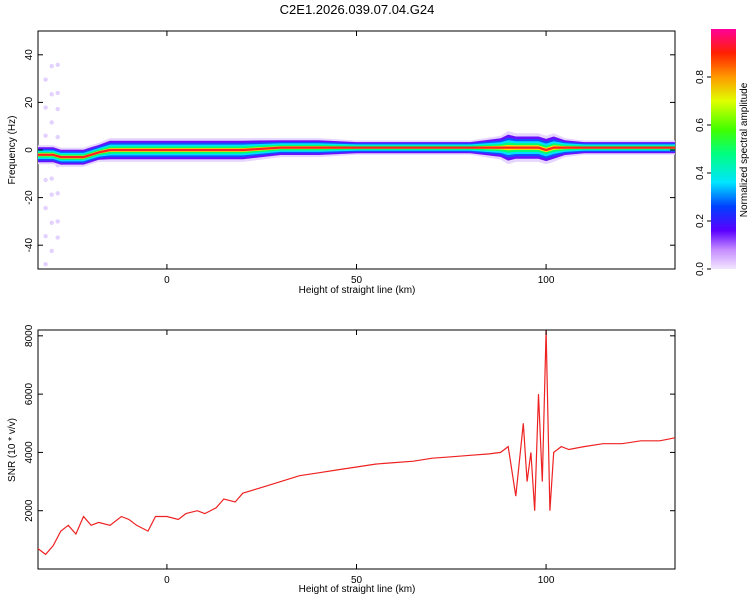 The width and height of the screenshot is (750, 600). I want to click on snr-x-tick-label: 0, so click(167, 580).